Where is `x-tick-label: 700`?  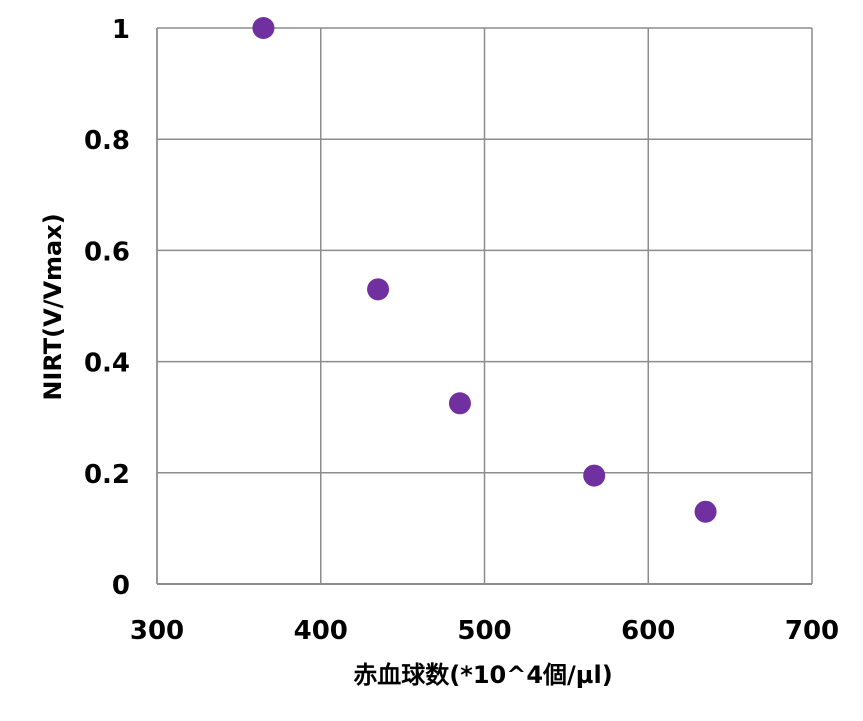 x-tick-label: 700 is located at coordinates (812, 631).